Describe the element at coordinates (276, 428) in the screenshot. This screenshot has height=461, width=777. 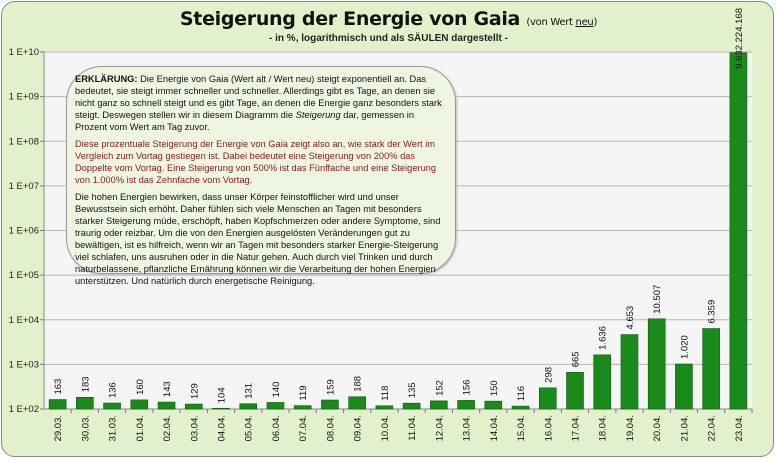
I see `x-tick-label: 06.04.` at that location.